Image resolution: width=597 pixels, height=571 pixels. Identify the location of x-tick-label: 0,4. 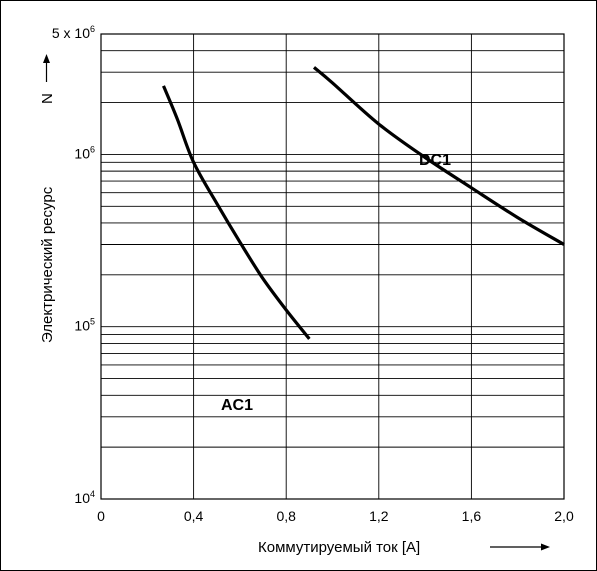
(194, 516).